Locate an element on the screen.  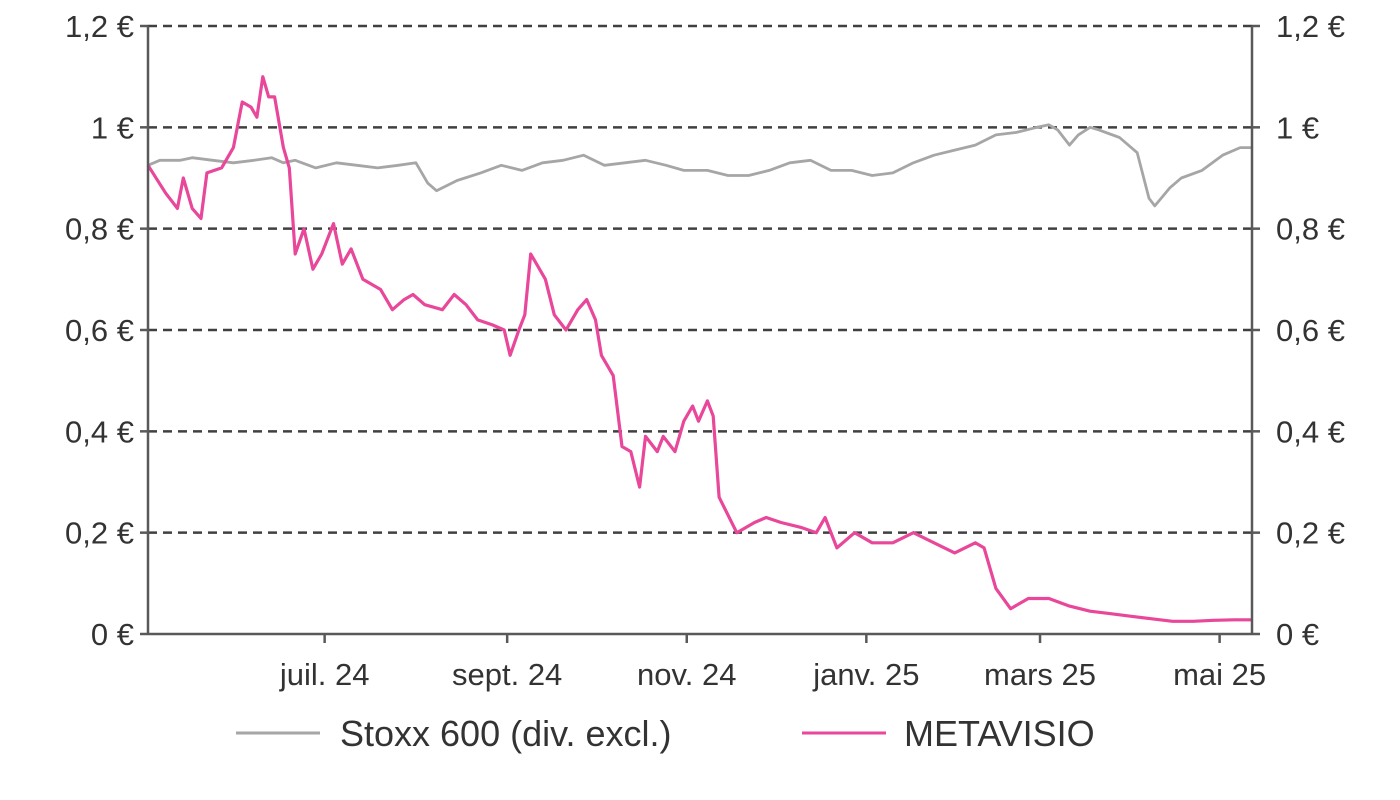
x-tick-label: mai 25 is located at coordinates (1219, 674).